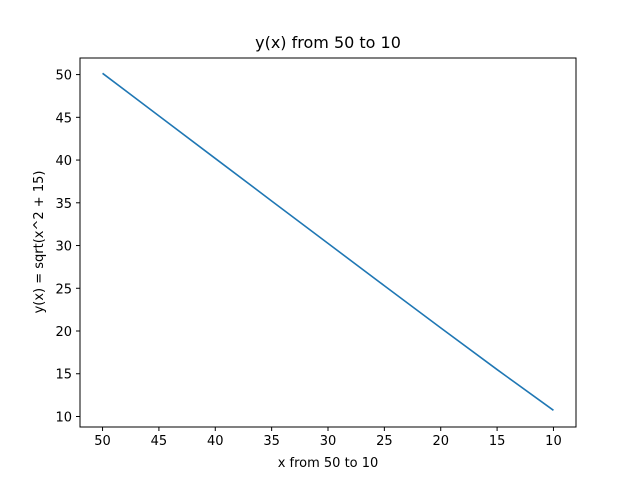 The image size is (640, 485). Describe the element at coordinates (63, 417) in the screenshot. I see `y-tick-label: 10` at that location.